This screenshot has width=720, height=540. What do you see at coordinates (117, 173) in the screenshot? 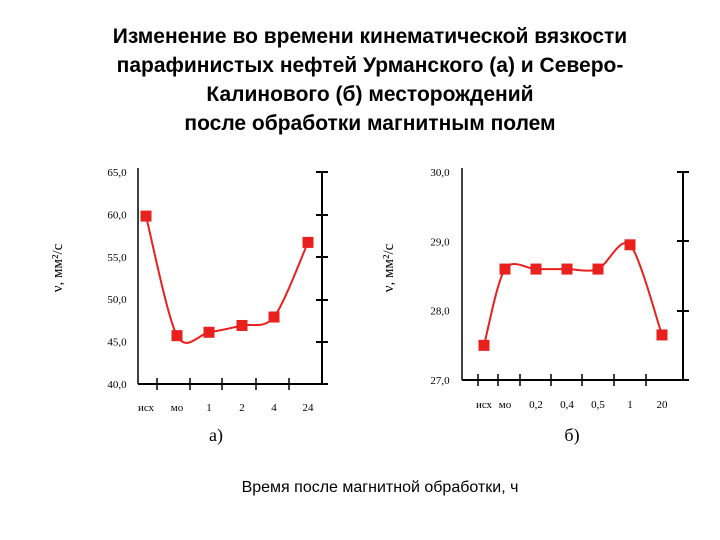
I see `y-tick-label: 65,0` at bounding box center [117, 173].